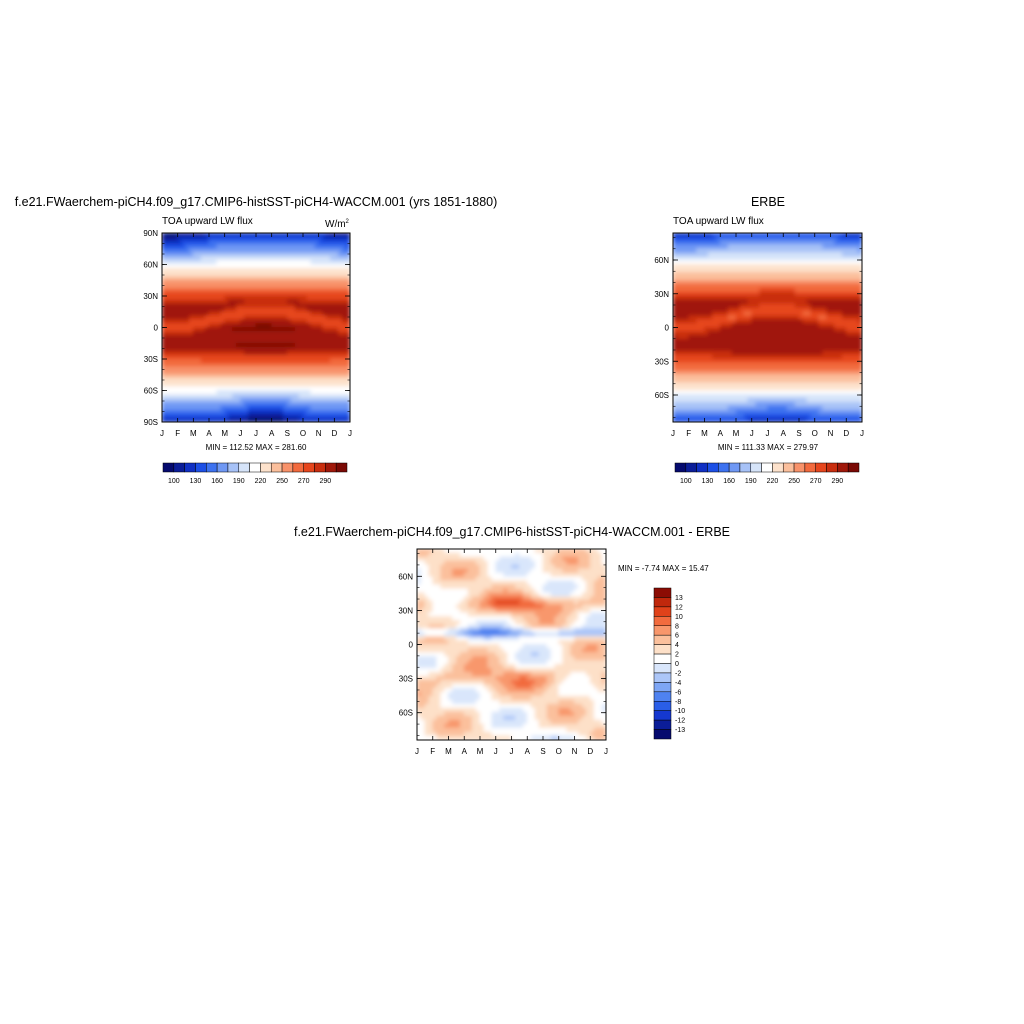 The height and width of the screenshot is (1024, 1024). What do you see at coordinates (688, 433) in the screenshot?
I see `x-tick-label: F` at bounding box center [688, 433].